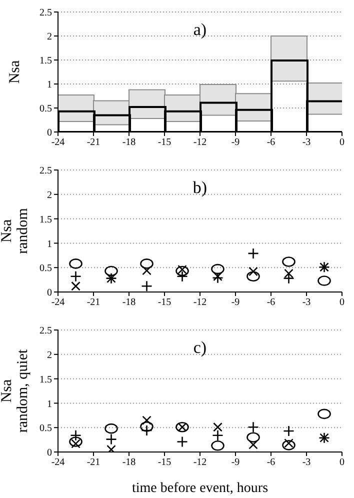  Describe the element at coordinates (15, 390) in the screenshot. I see `y-axis-title: Nsa random, quiet` at that location.